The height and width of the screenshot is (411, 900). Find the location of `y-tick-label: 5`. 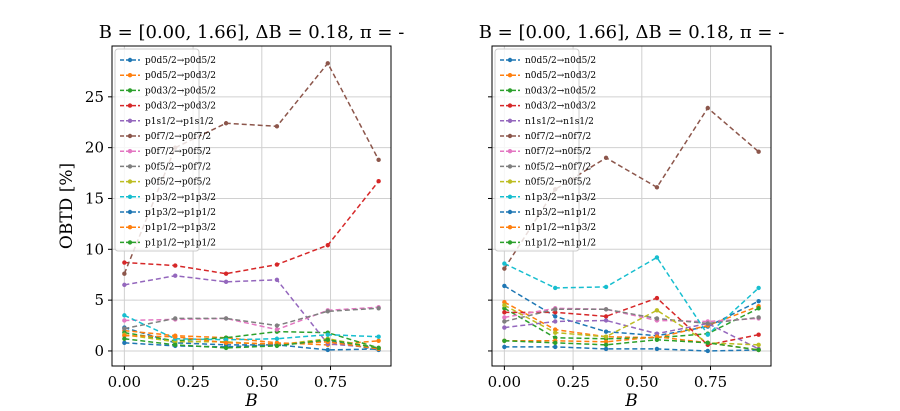

y-tick-label: 5 is located at coordinates (99, 300).